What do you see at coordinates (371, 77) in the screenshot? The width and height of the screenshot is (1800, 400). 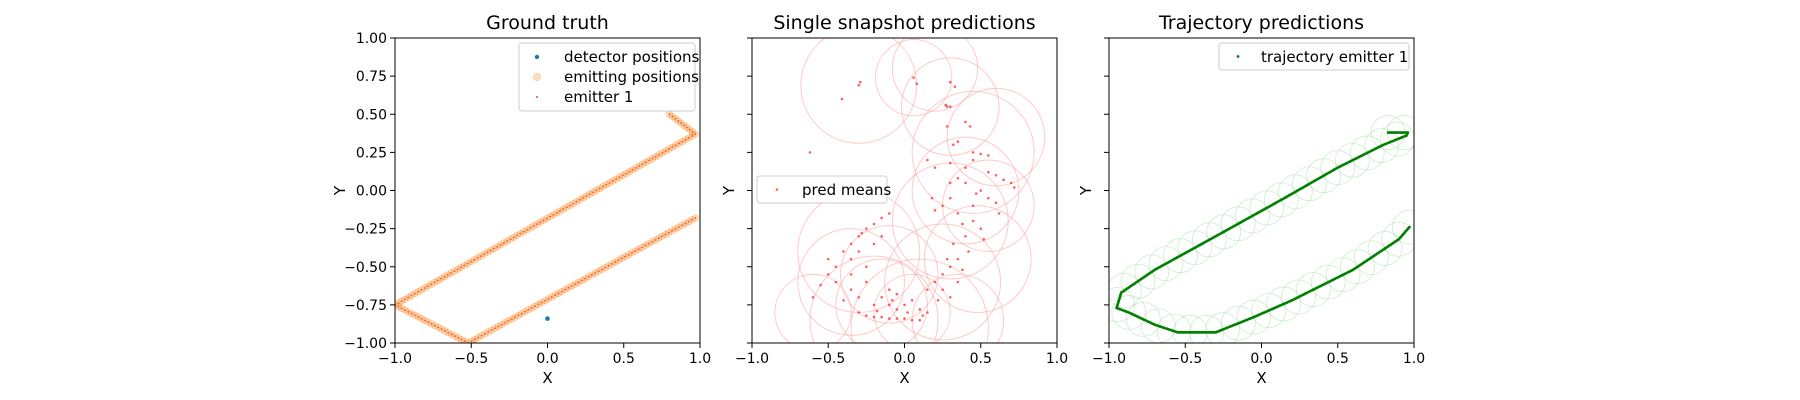 I see `y-tick-label: 0.75` at bounding box center [371, 77].